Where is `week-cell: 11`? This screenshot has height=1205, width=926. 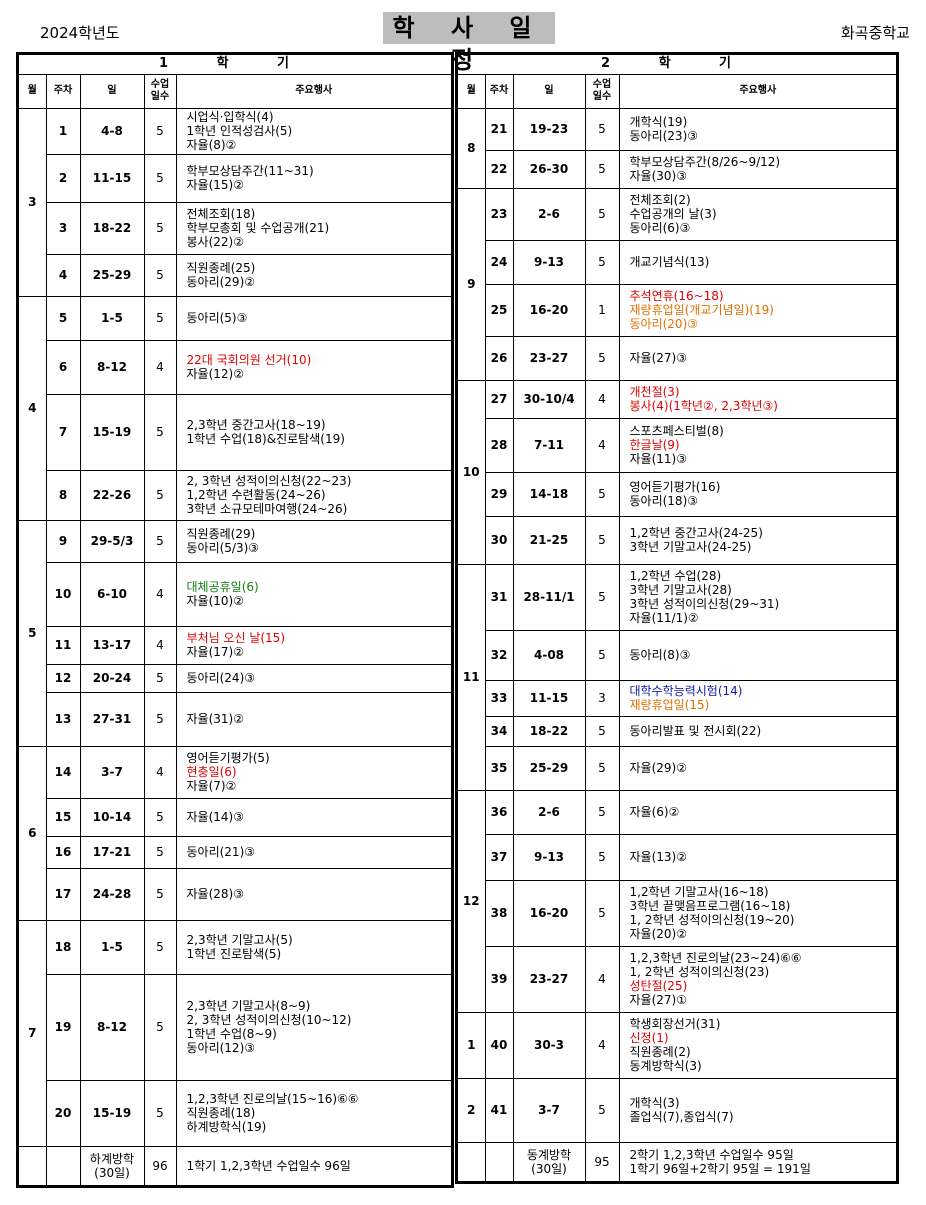 week-cell: 11 is located at coordinates (63, 645).